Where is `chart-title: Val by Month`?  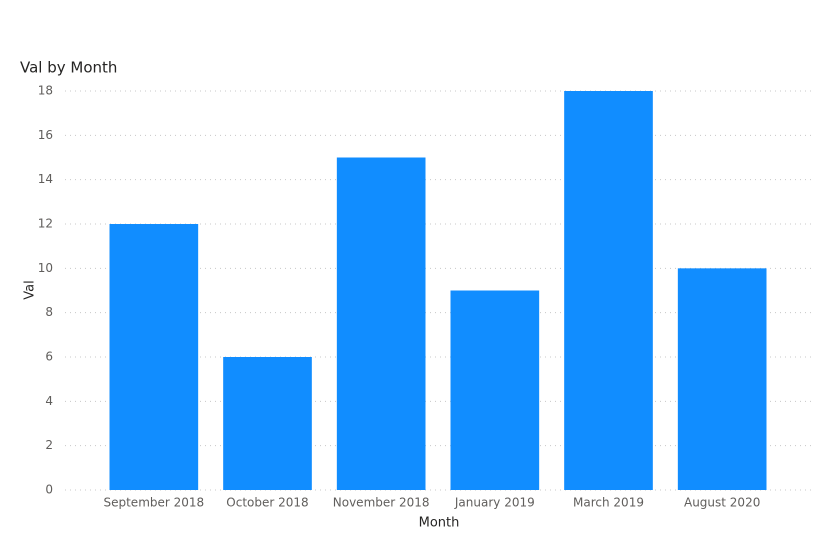
chart-title: Val by Month is located at coordinates (68, 68).